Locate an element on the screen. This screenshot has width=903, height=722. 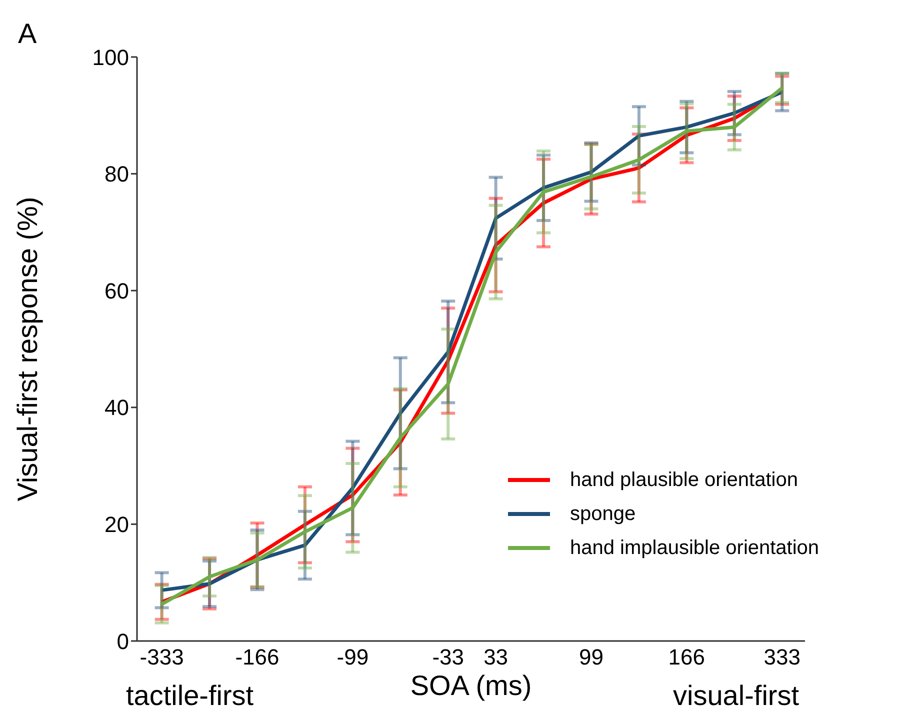
text: tactile-first is located at coordinates (190, 696).